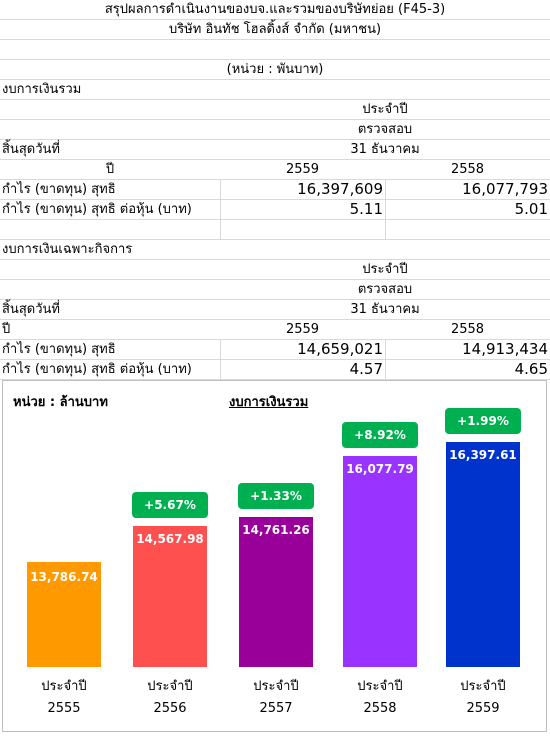 Image resolution: width=550 pixels, height=736 pixels. Describe the element at coordinates (276, 591) in the screenshot. I see `chart-bar: 14,761.26` at that location.